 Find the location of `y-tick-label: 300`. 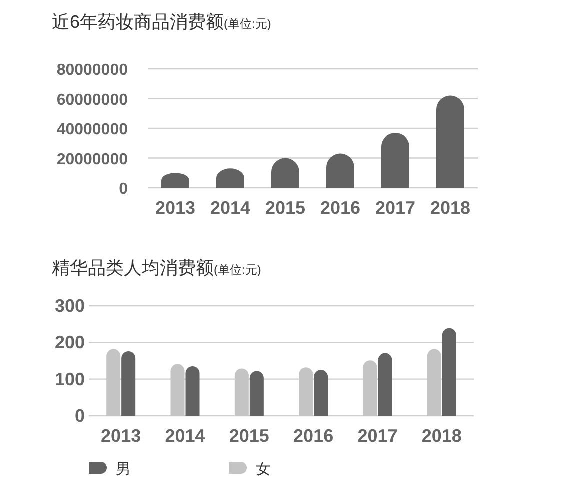

y-tick-label: 300 is located at coordinates (69, 306).